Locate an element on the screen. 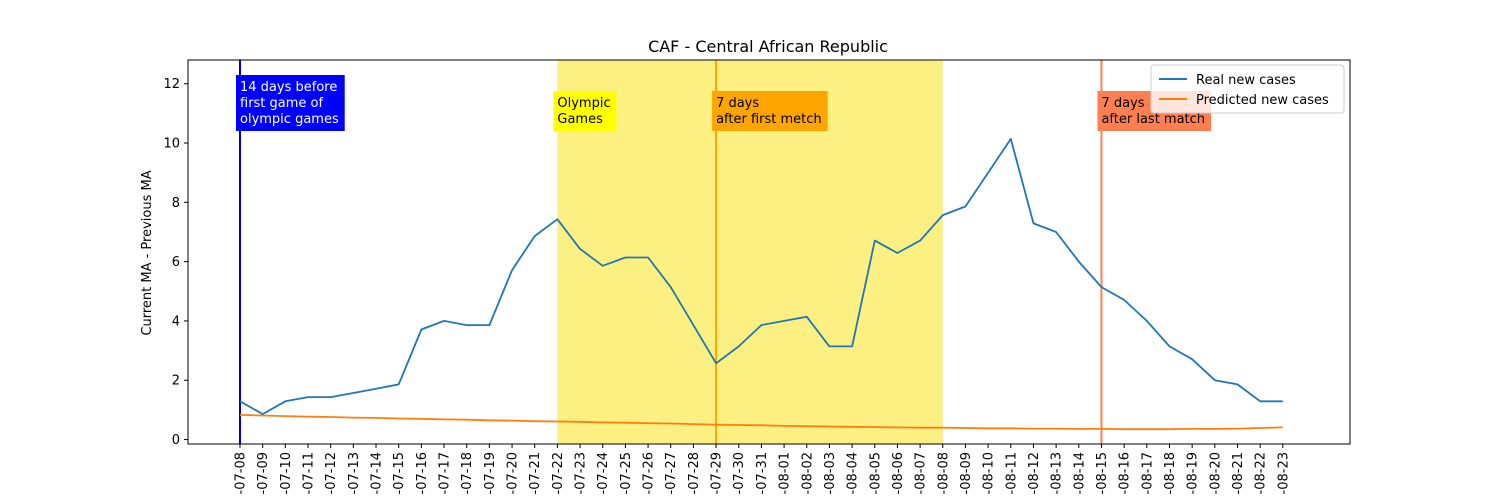  x-tick-label: -08-02 is located at coordinates (807, 473).